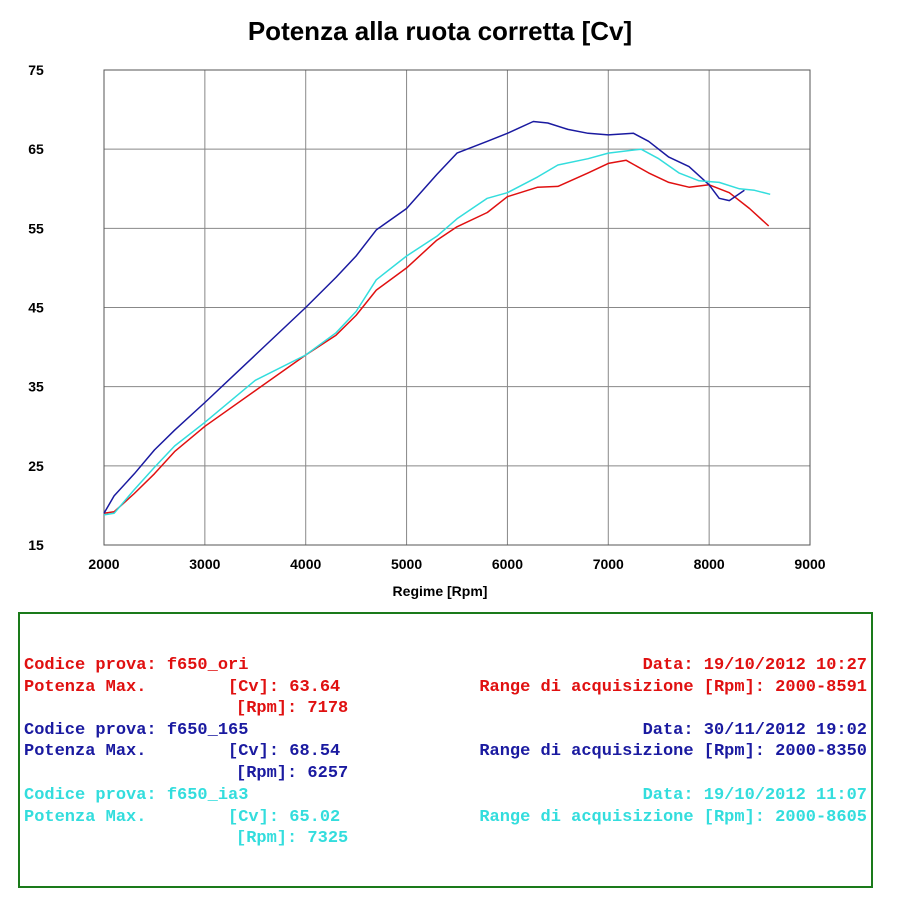  Describe the element at coordinates (754, 795) in the screenshot. I see `run-3-data: Data: 19/10/2012 11:07` at that location.